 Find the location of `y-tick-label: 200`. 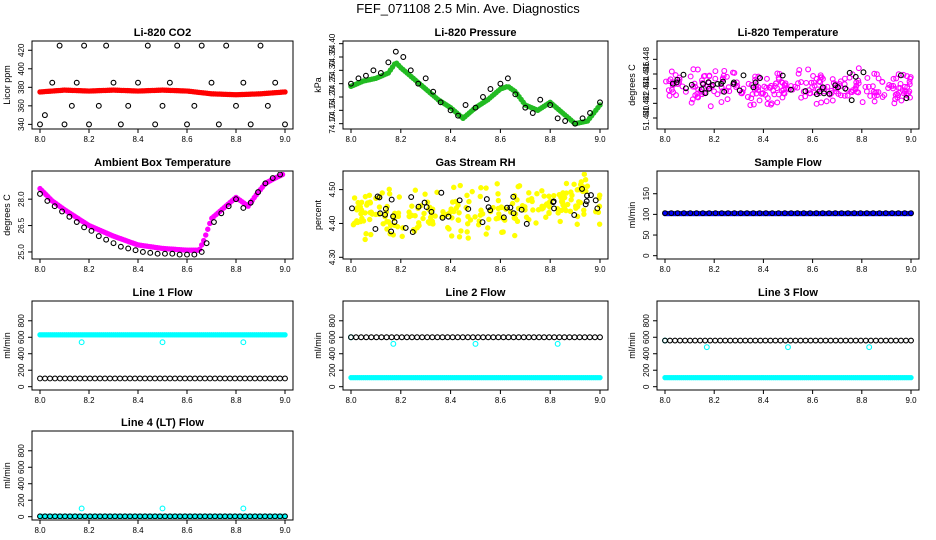

y-tick-label: 200 is located at coordinates (21, 500).